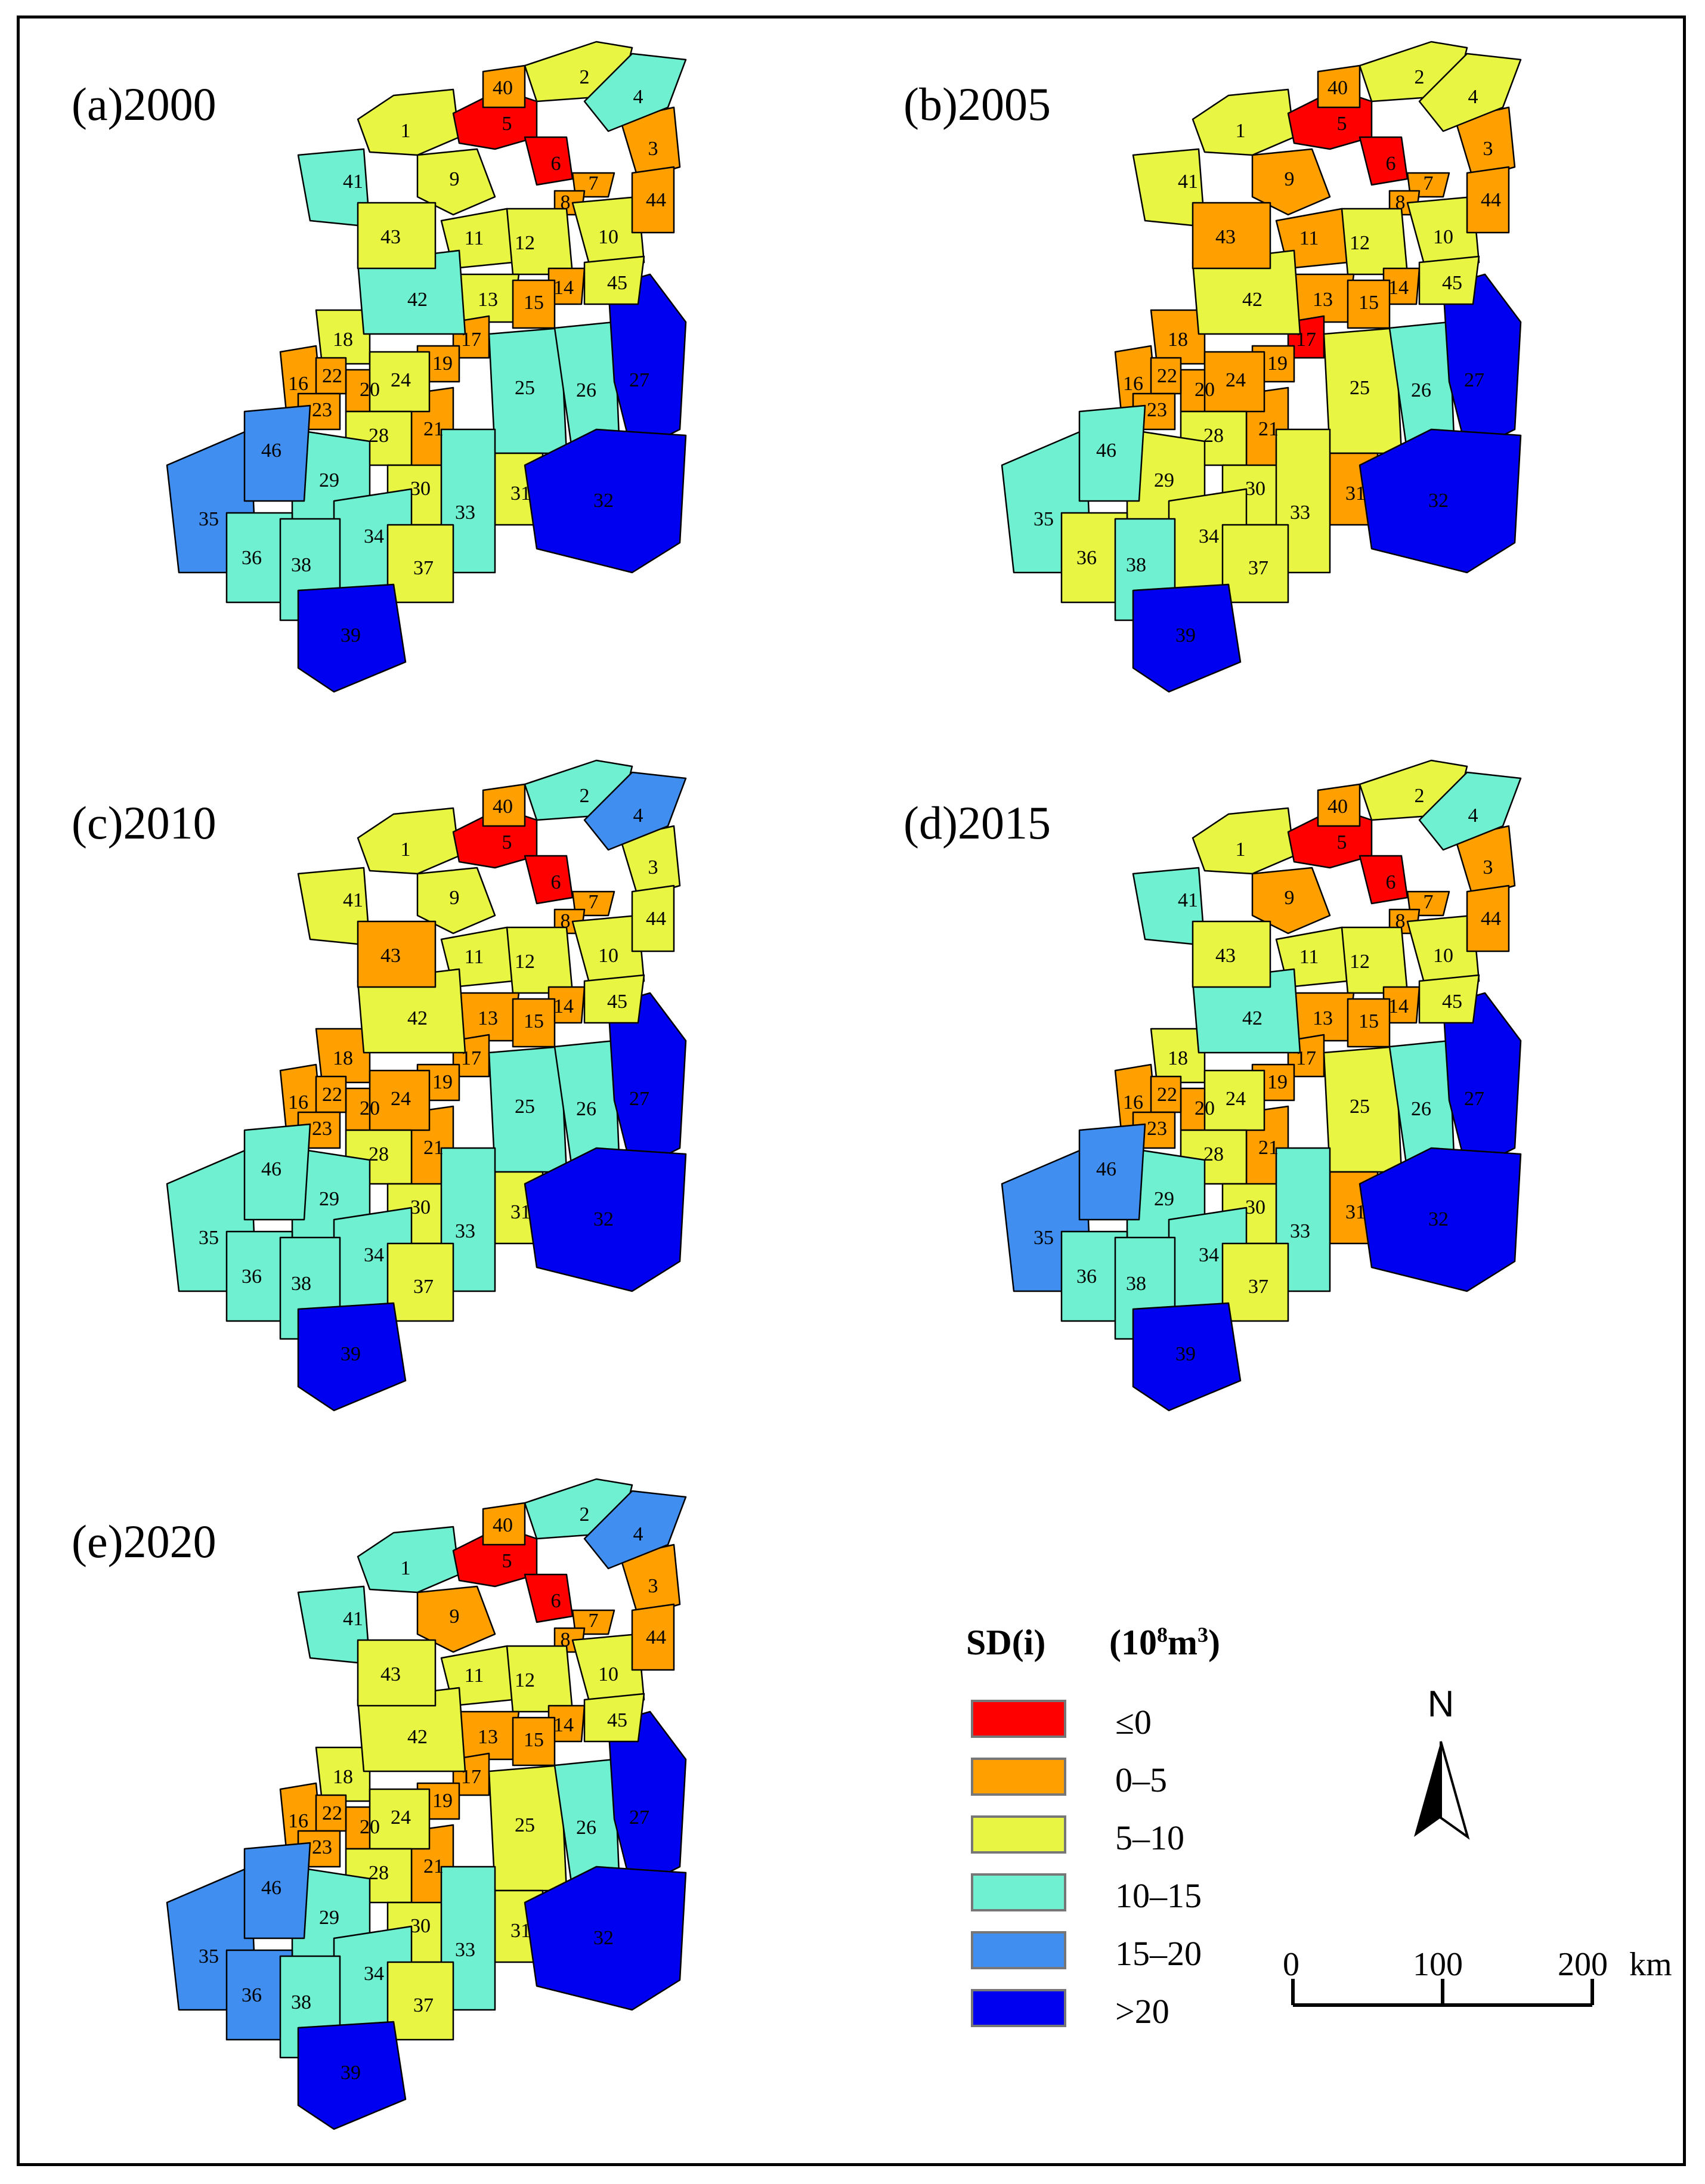 The image size is (1705, 2184). I want to click on region-label-14: 14, so click(1398, 288).